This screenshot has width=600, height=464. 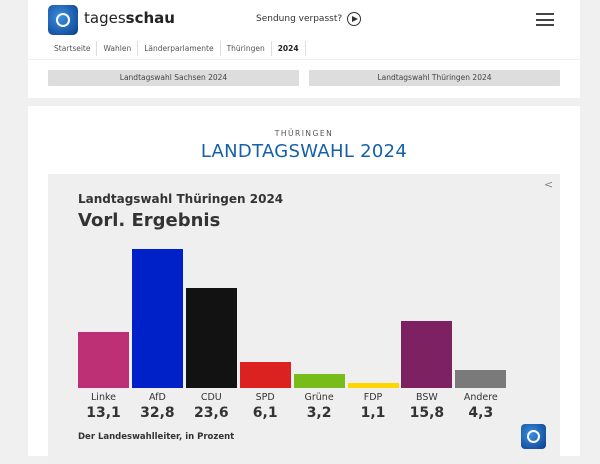 What do you see at coordinates (319, 413) in the screenshot?
I see `bar-value: 3,2` at bounding box center [319, 413].